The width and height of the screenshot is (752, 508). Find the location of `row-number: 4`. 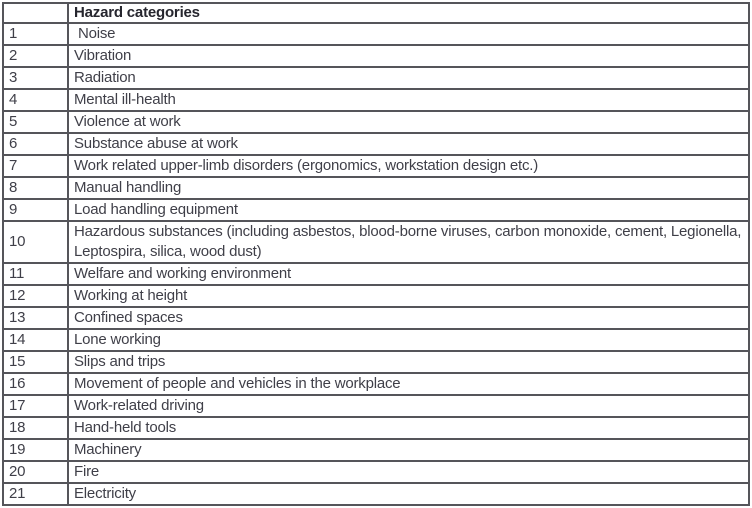

row-number: 4 is located at coordinates (35, 100).